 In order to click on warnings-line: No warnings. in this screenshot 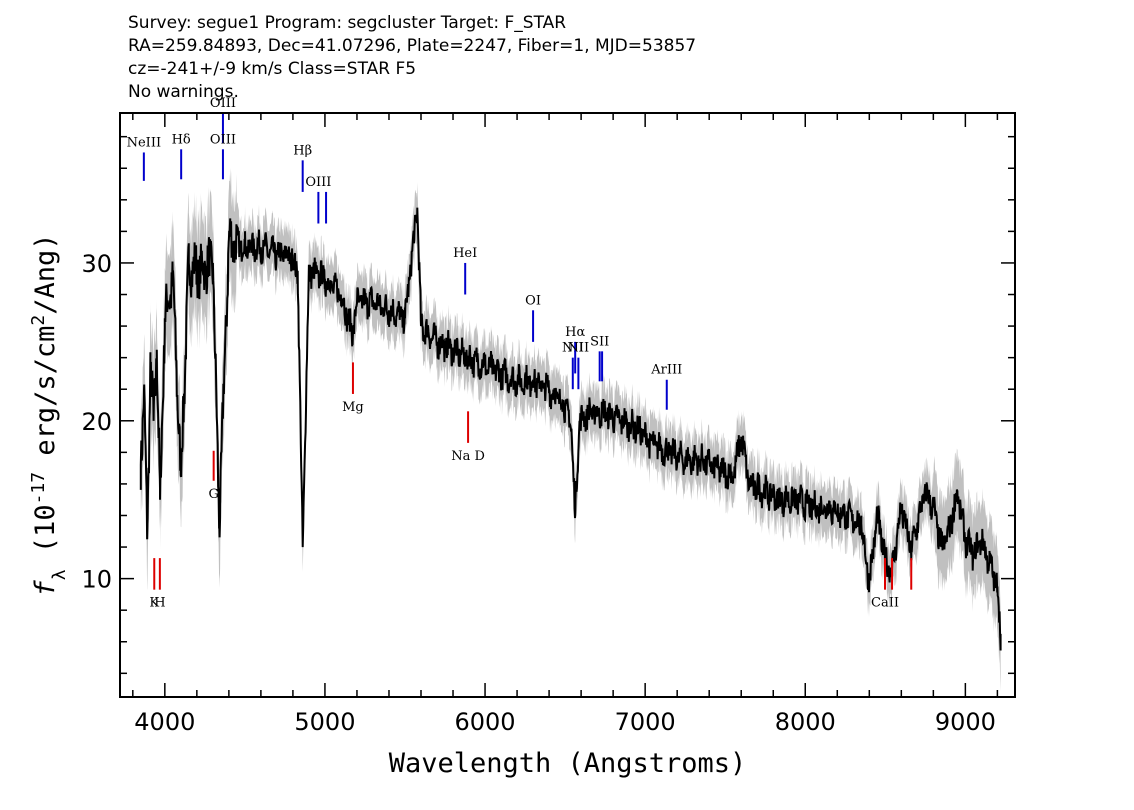, I will do `click(183, 92)`.